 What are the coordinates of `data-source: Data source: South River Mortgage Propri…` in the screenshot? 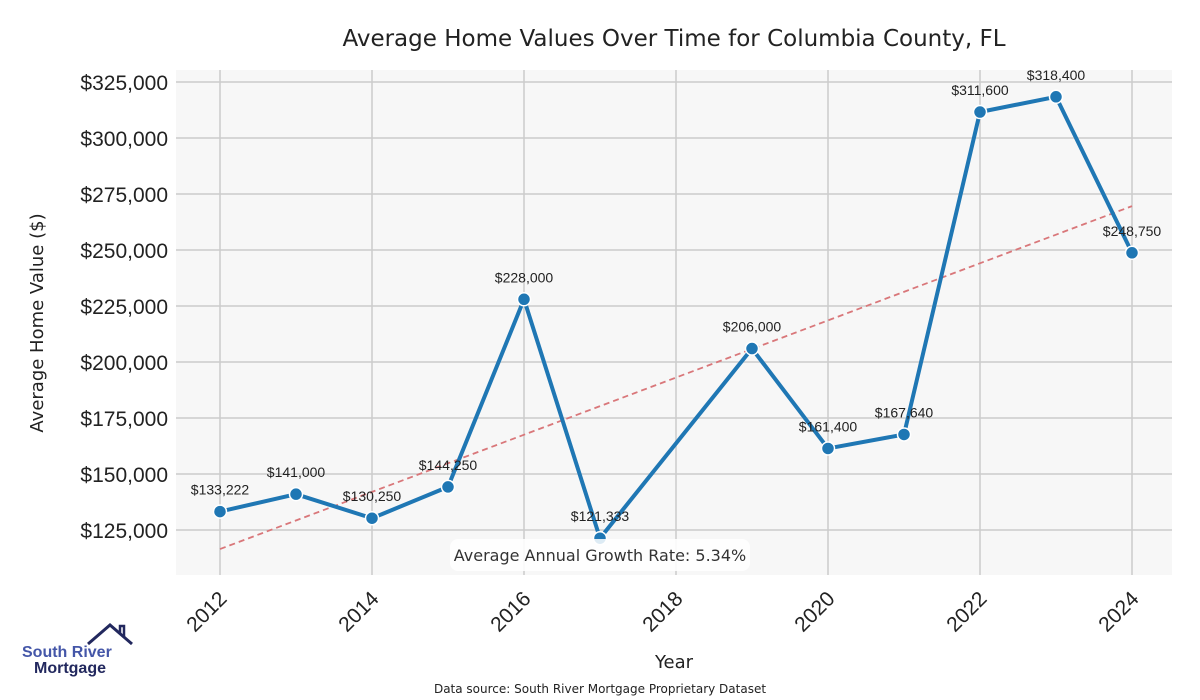 It's located at (600, 689).